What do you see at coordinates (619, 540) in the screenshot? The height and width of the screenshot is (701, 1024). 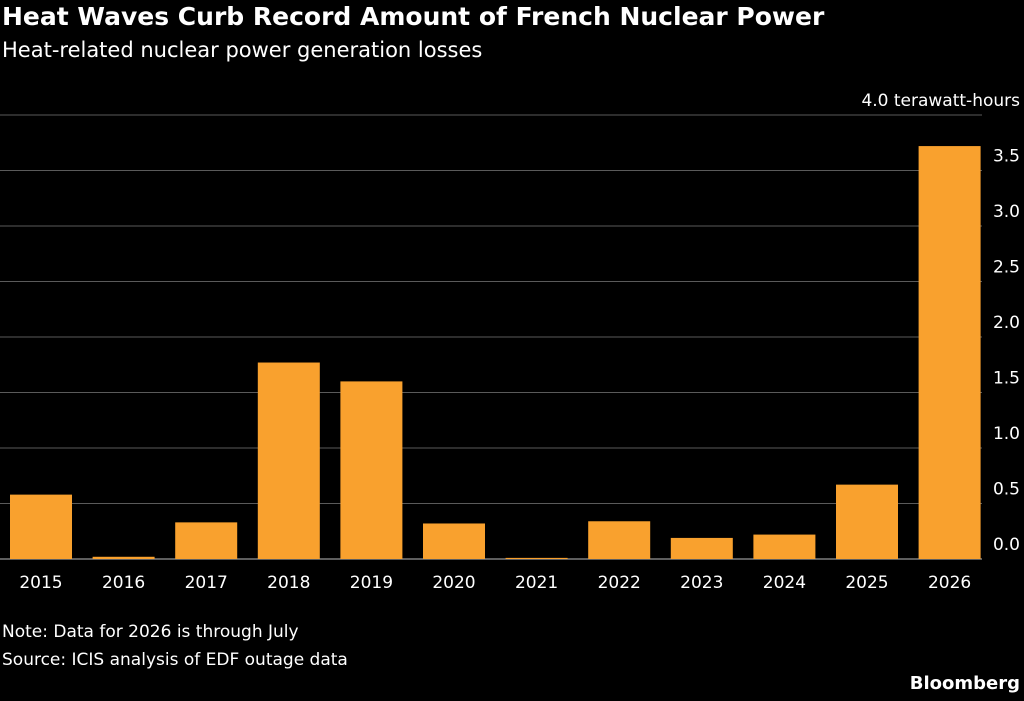 I see `bar-2022` at bounding box center [619, 540].